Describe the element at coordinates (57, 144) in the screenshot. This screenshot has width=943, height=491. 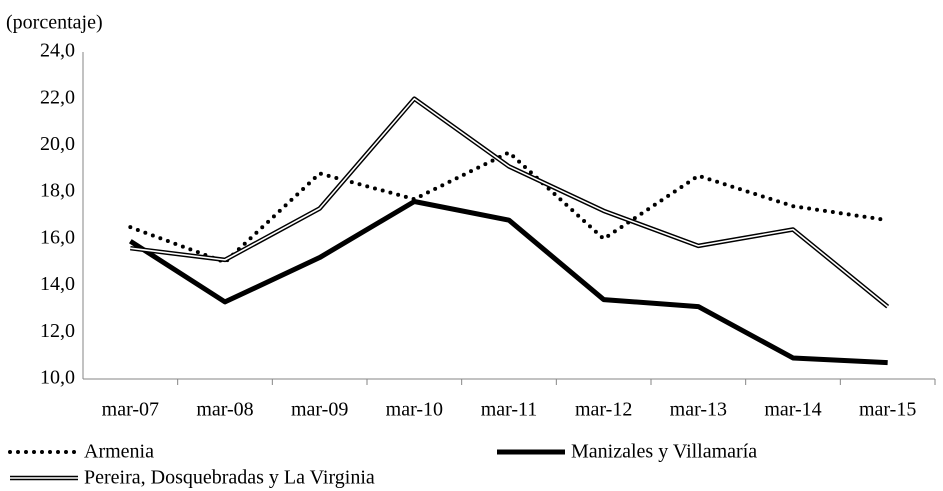
I see `y-tick-label: 20,0` at that location.